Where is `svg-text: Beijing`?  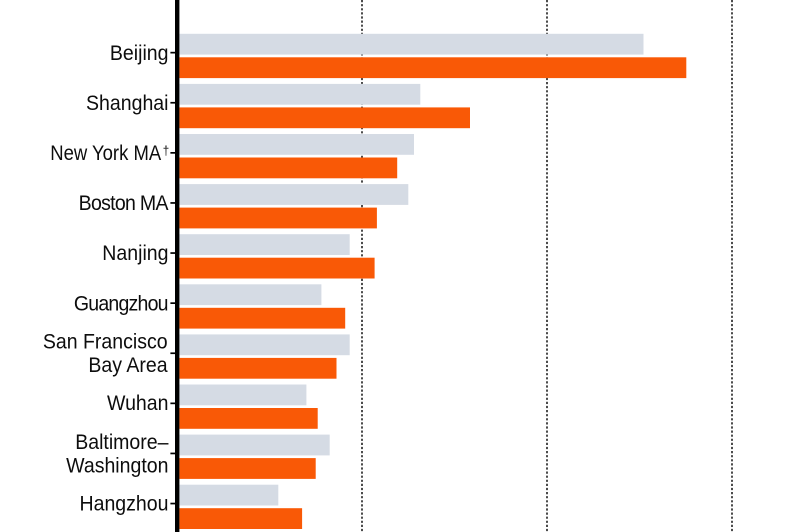 svg-text: Beijing is located at coordinates (139, 53).